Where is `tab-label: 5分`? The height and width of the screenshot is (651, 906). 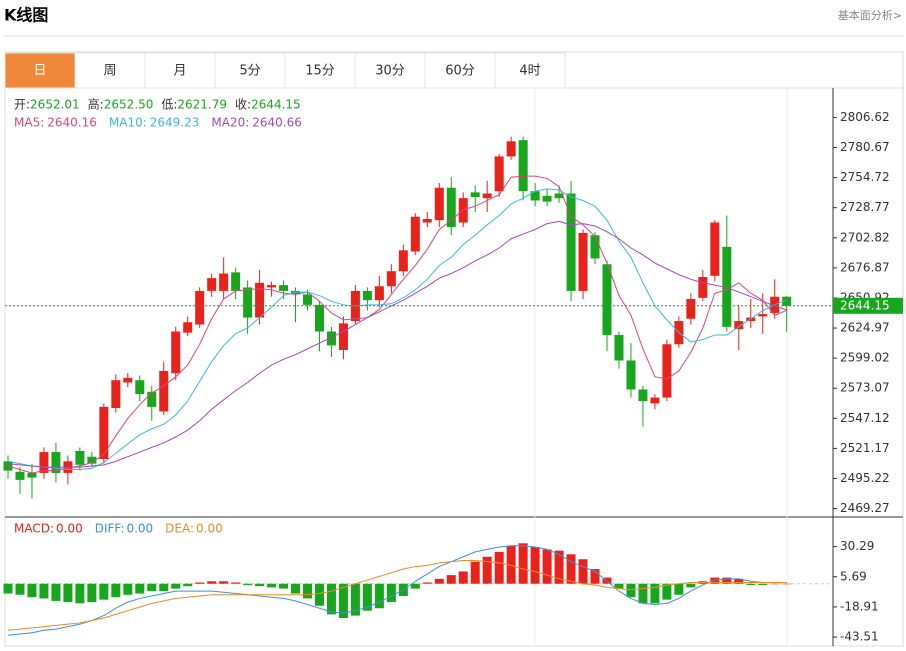
tab-label: 5分 is located at coordinates (249, 71).